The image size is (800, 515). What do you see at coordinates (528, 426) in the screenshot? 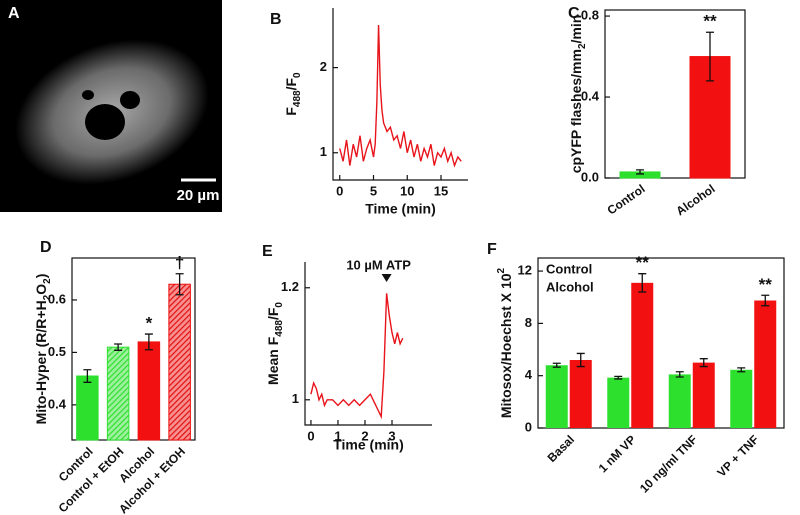
I see `y-tick-label: 0` at bounding box center [528, 426].